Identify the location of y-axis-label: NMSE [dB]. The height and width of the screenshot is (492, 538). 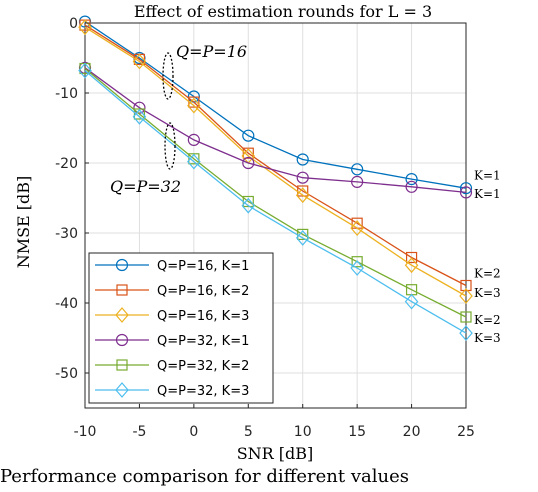
(23, 222).